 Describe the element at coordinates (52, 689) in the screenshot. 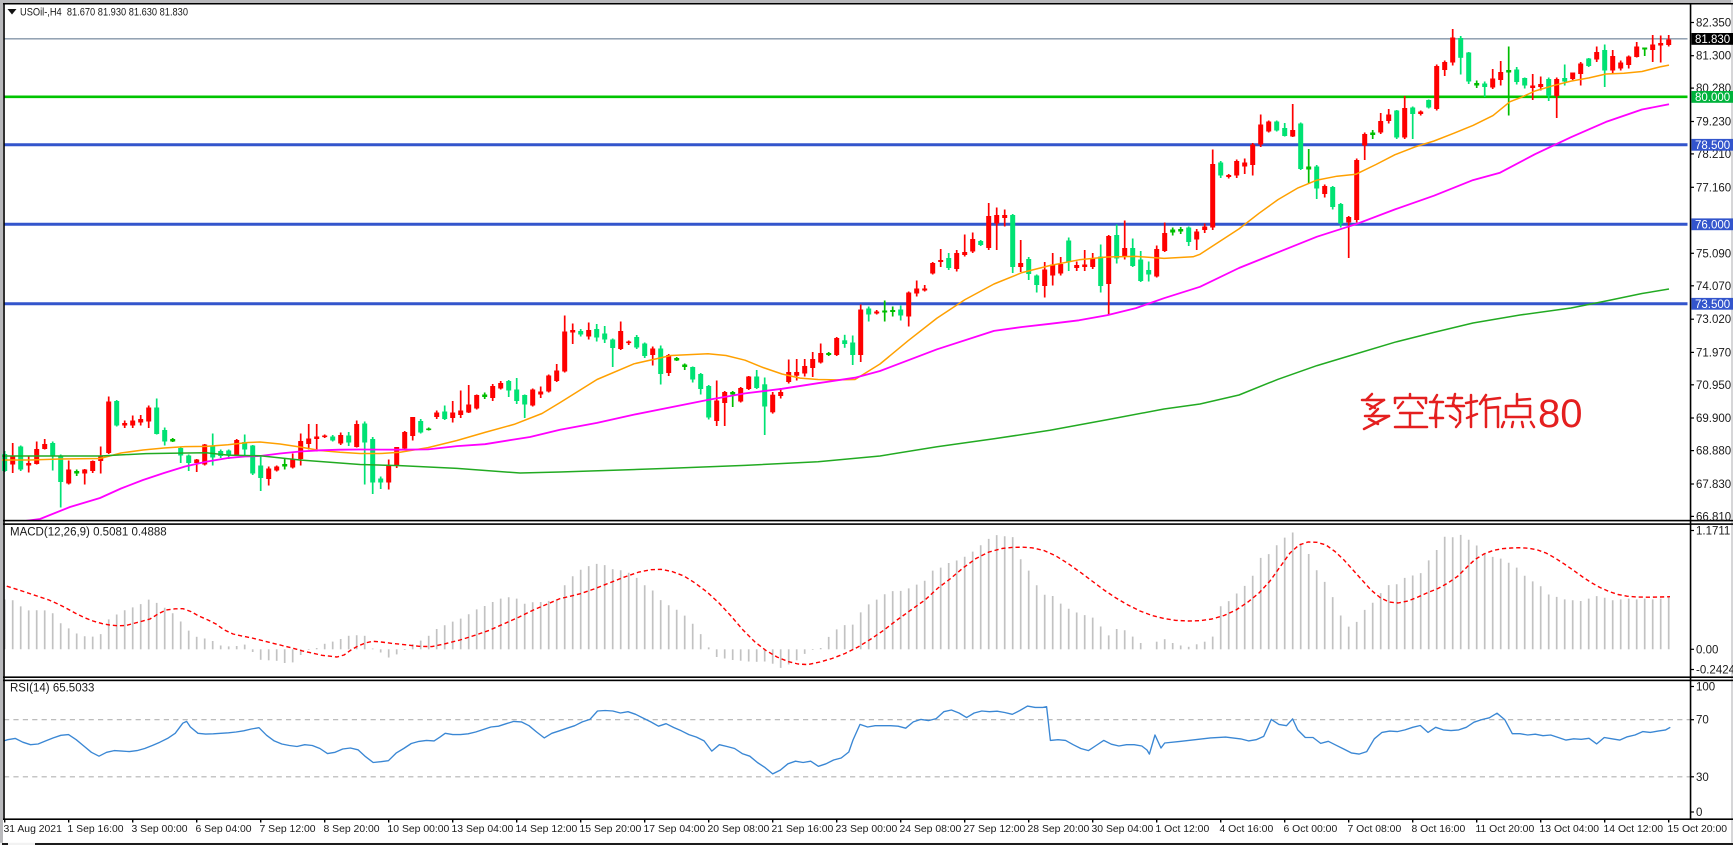

I see `svg-text: RSI(14) 65.5033` at that location.